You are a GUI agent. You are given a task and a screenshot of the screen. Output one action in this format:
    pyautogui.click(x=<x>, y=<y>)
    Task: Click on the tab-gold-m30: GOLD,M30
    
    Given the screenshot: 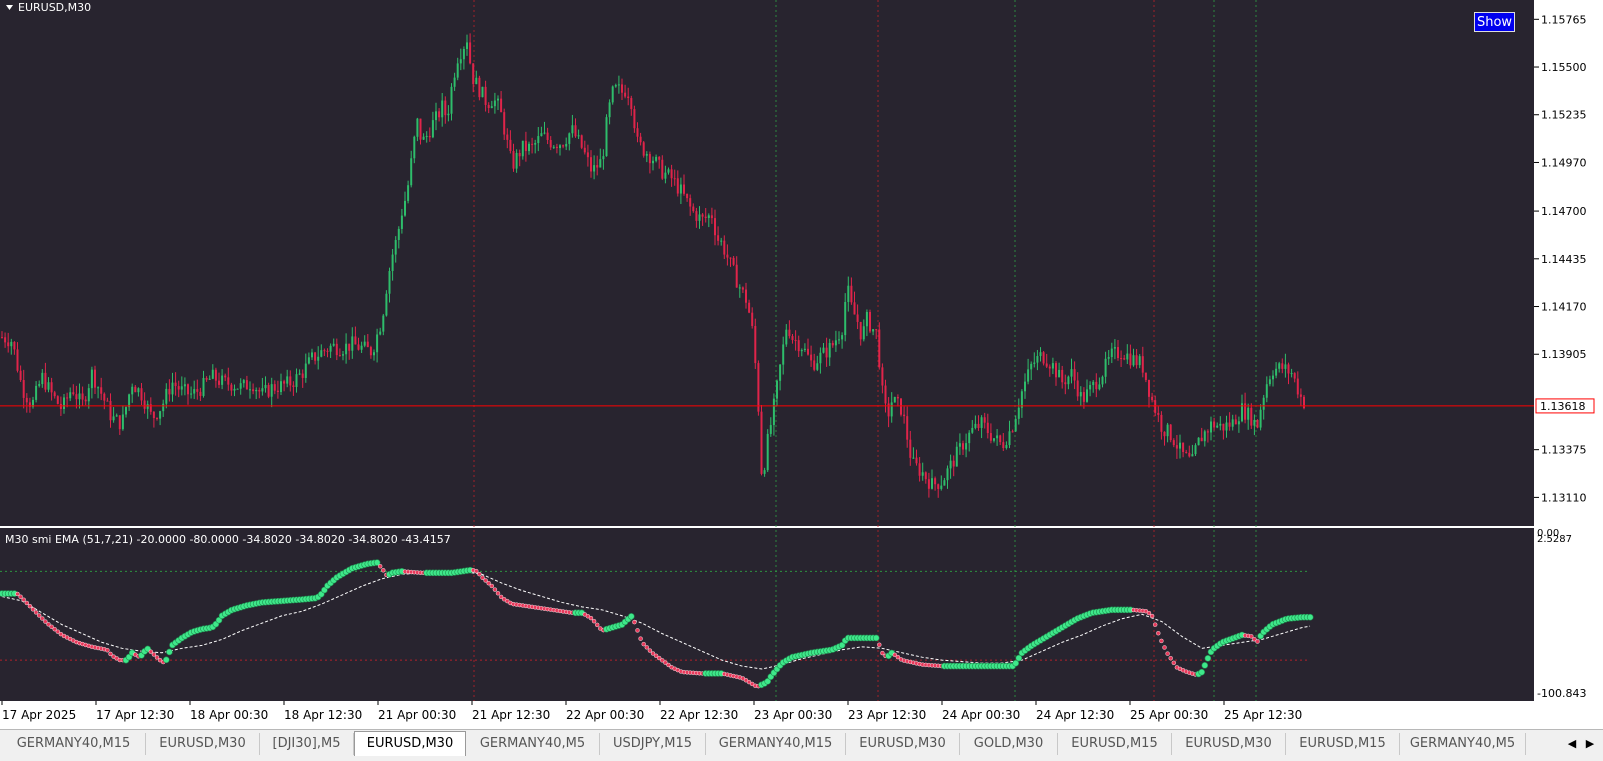 What is the action you would take?
    pyautogui.click(x=1009, y=744)
    